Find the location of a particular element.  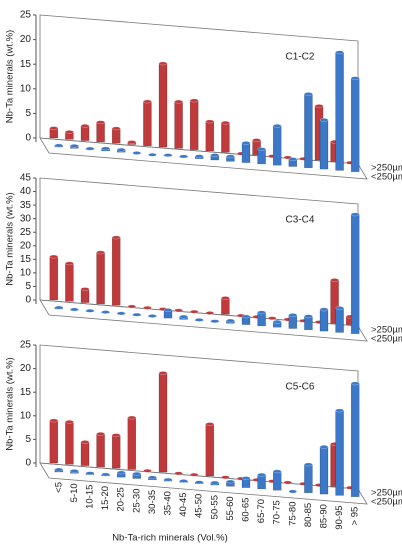

x-tick-label: 50-55 is located at coordinates (214, 507).